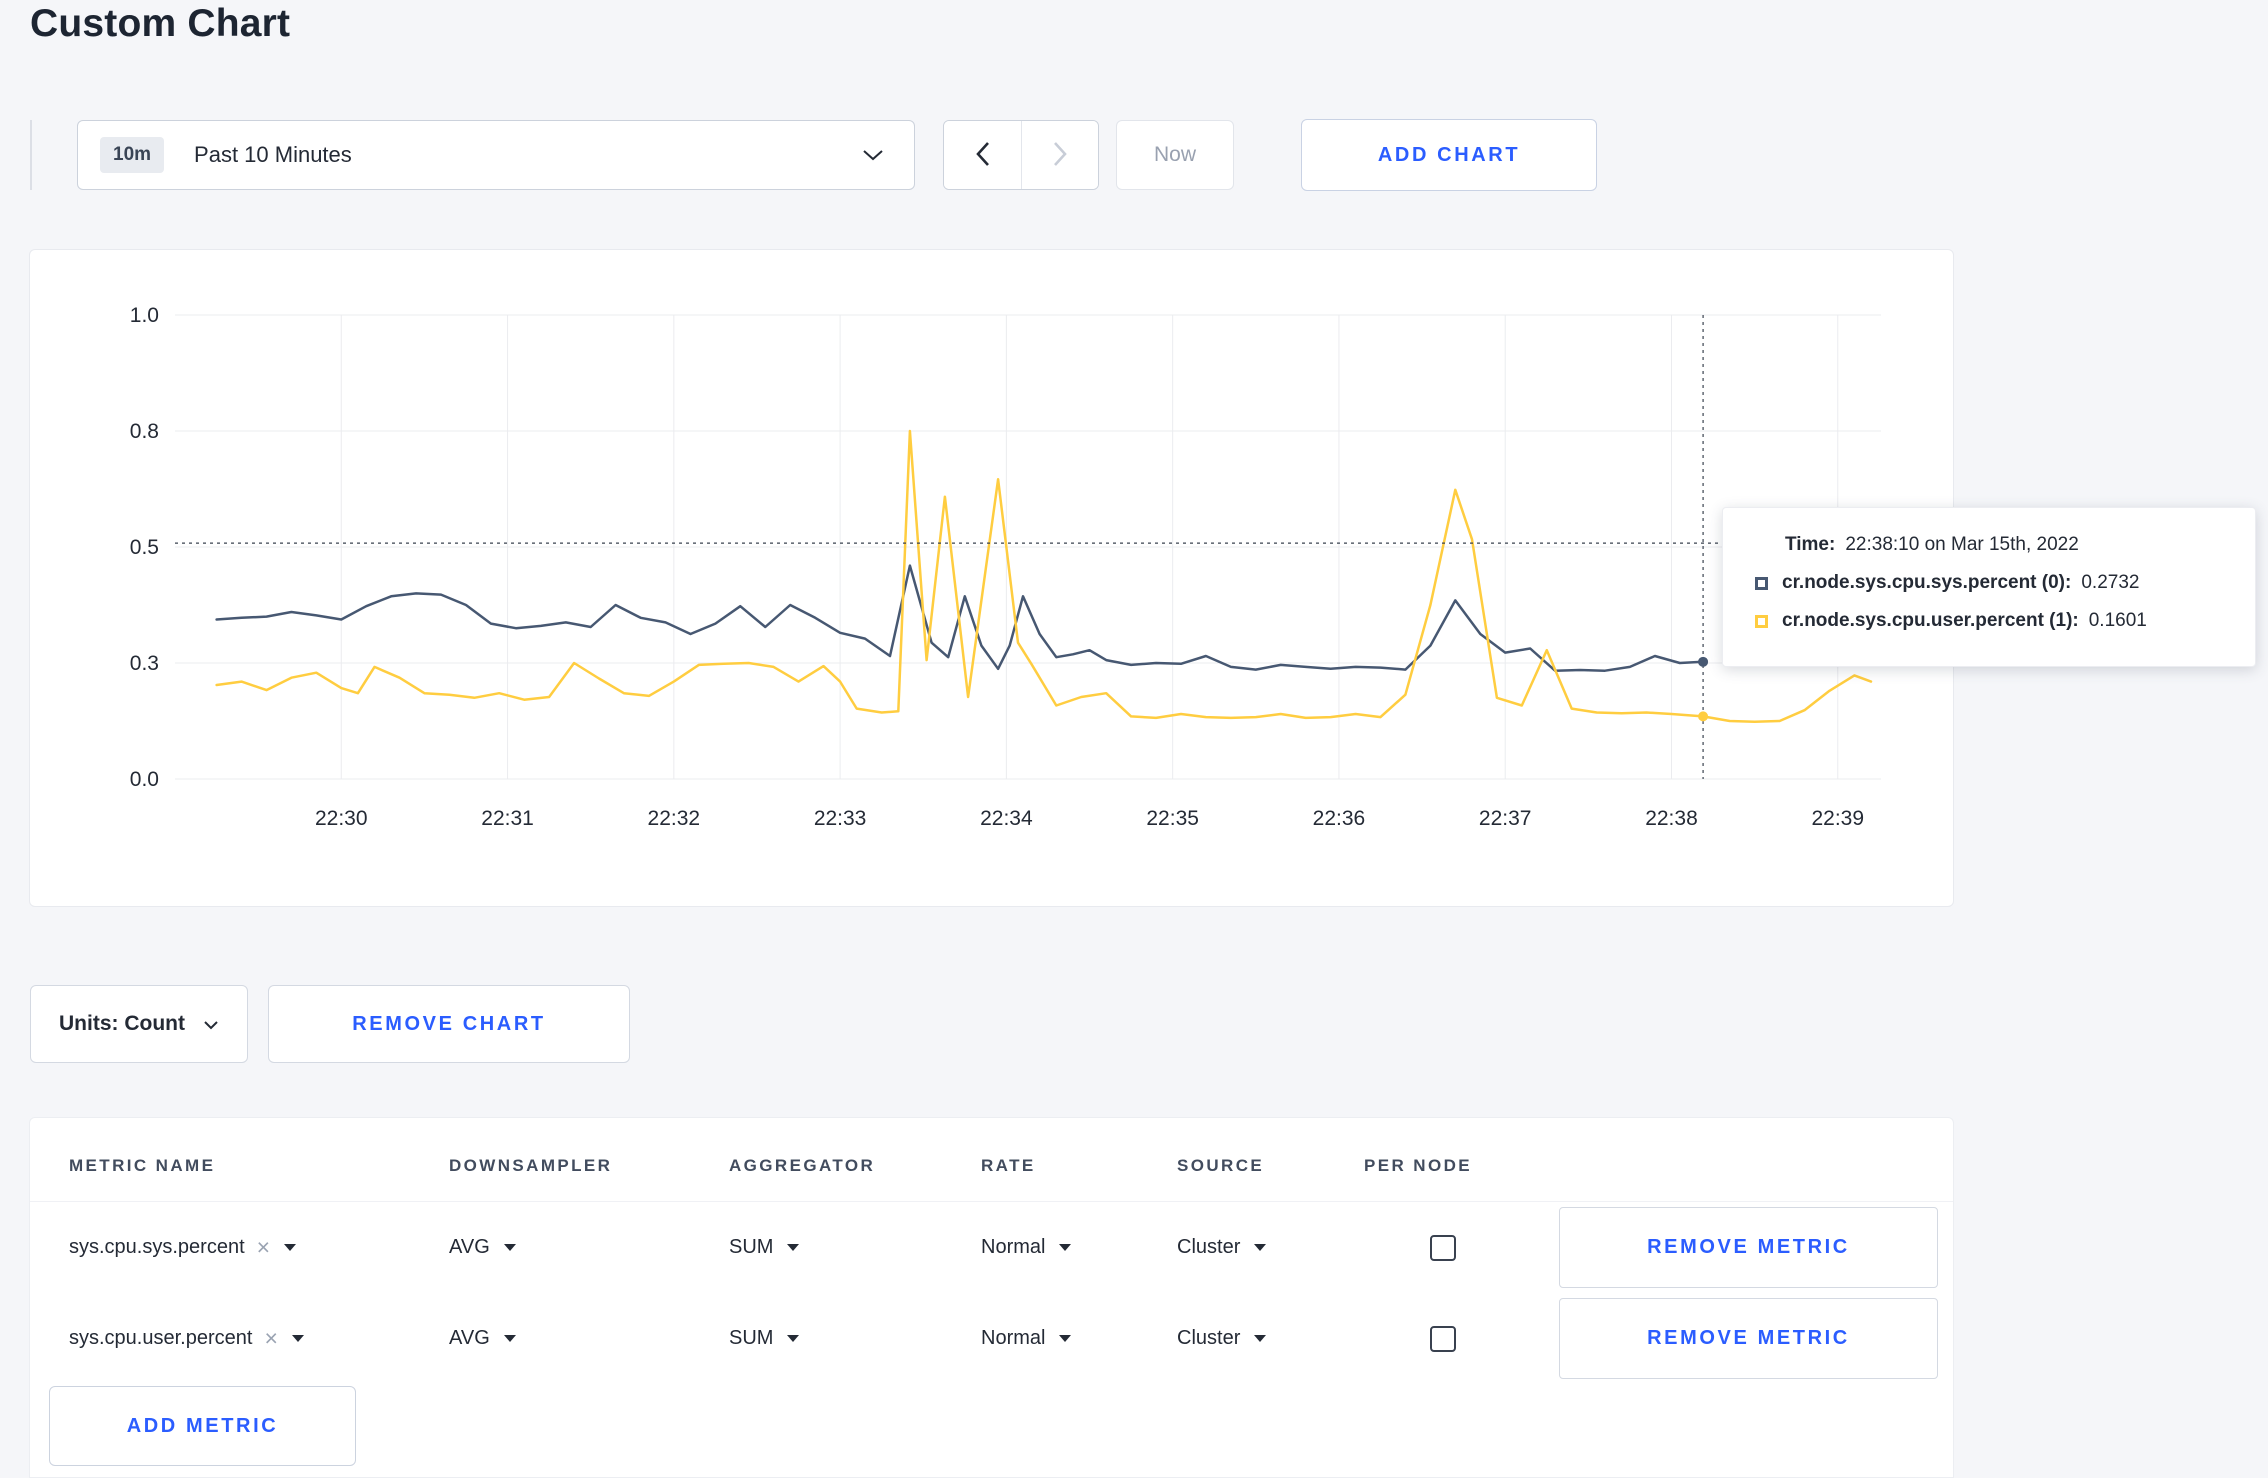 Image resolution: width=2268 pixels, height=1478 pixels. I want to click on units-dropdown: Units: Count, so click(139, 1024).